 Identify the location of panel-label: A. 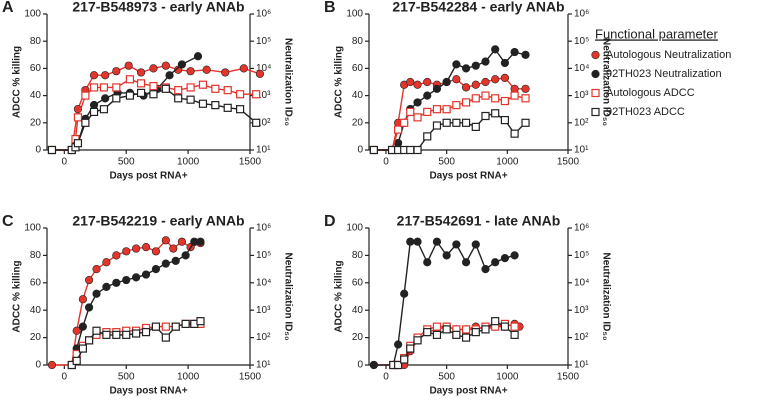
(8, 8).